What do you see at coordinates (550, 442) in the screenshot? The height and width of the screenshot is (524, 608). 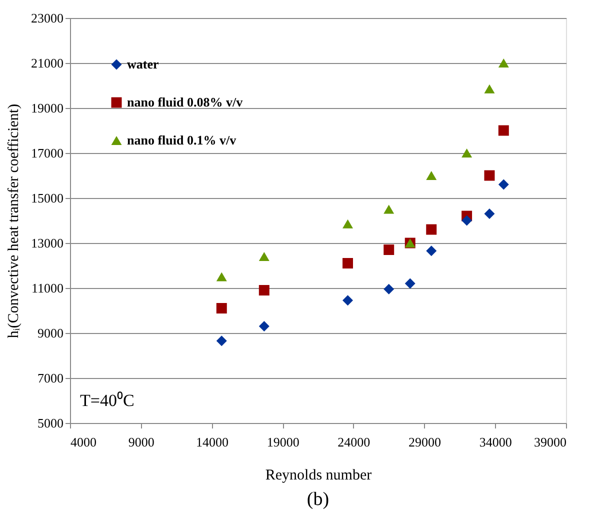 I see `x-tick-label: 39000` at bounding box center [550, 442].